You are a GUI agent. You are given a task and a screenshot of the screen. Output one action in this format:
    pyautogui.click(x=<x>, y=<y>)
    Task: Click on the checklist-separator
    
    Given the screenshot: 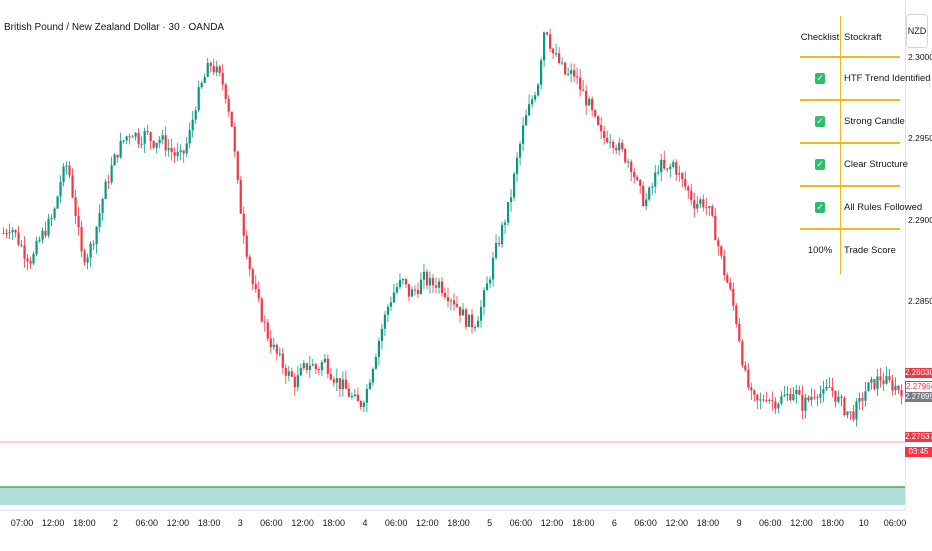 What is the action you would take?
    pyautogui.click(x=850, y=143)
    